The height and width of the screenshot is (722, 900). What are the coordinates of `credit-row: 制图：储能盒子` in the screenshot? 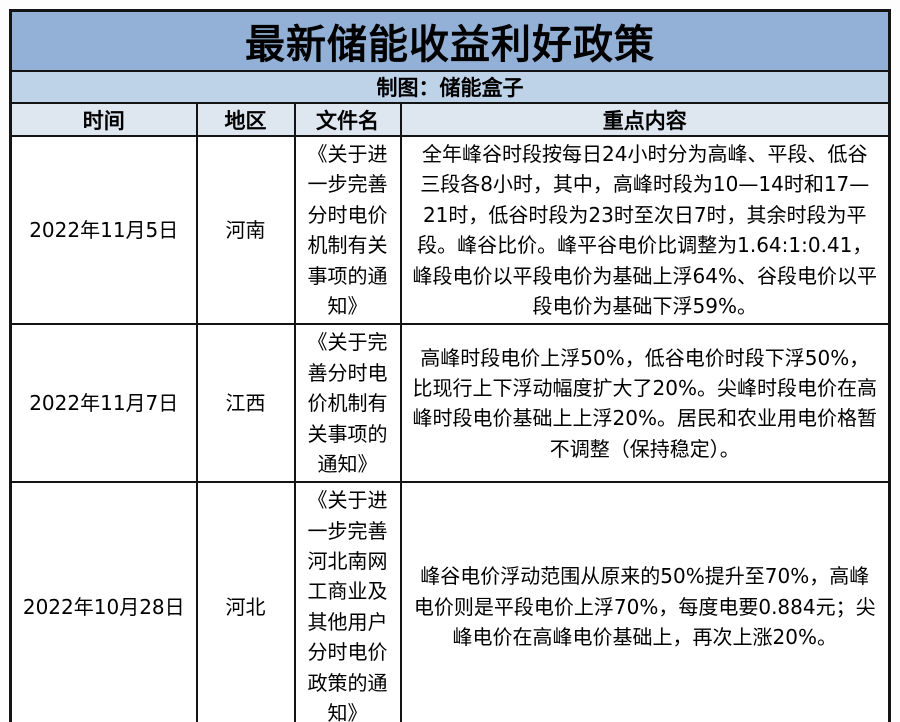 It's located at (450, 87).